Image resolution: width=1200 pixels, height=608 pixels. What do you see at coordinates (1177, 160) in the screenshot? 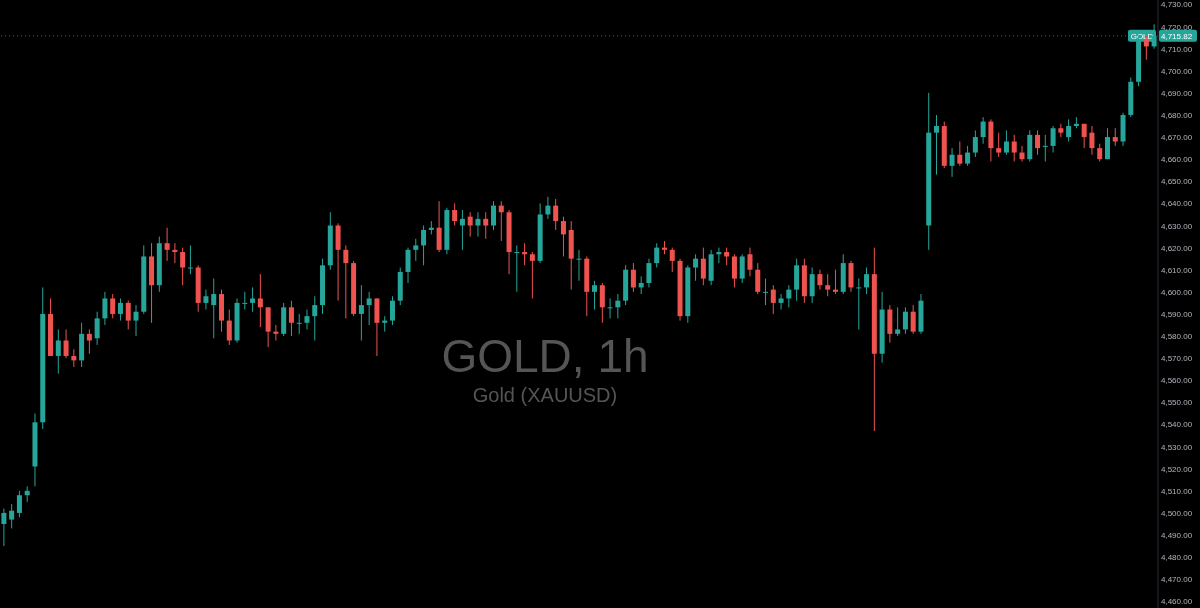
I see `y-tick-label: 4,660.00` at bounding box center [1177, 160].